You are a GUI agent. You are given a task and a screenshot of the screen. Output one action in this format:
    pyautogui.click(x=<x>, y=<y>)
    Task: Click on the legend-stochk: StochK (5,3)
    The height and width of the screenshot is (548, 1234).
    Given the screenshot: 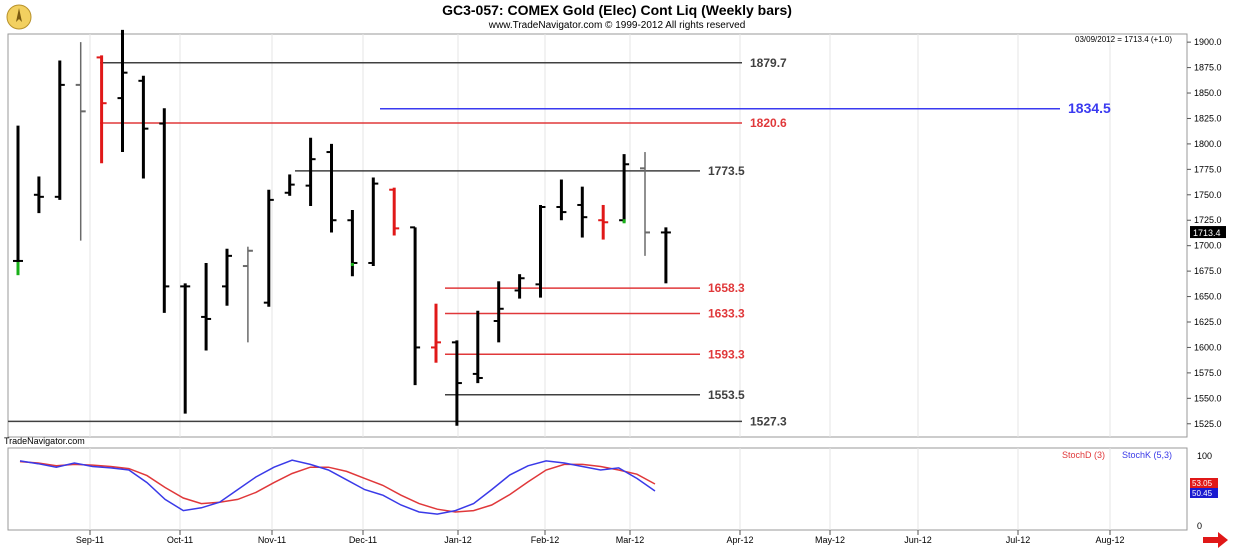 What is the action you would take?
    pyautogui.click(x=1147, y=455)
    